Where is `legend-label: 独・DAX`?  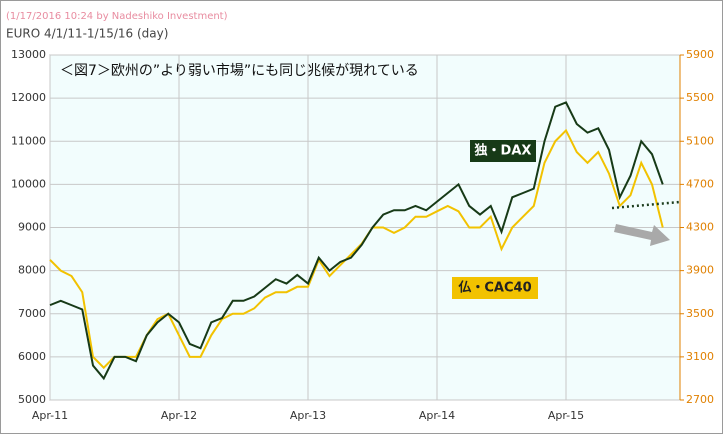
legend-label: 独・DAX is located at coordinates (503, 151).